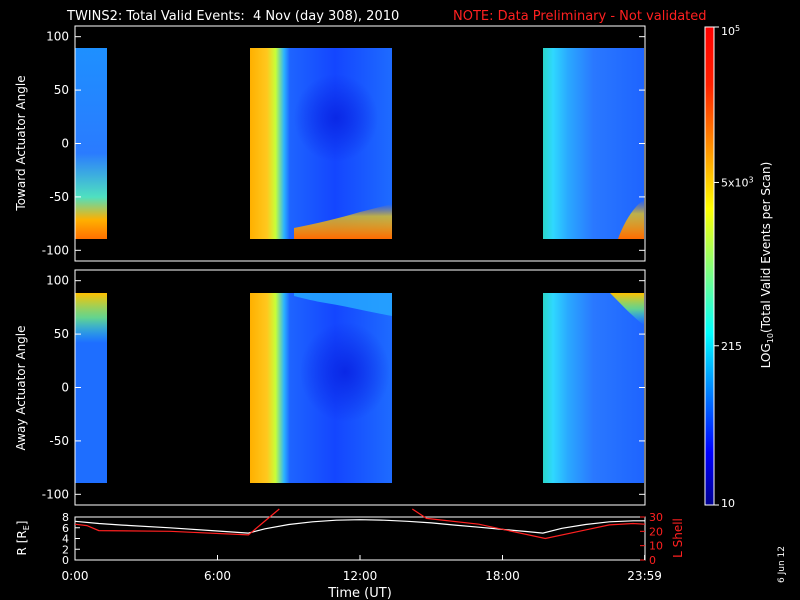 The height and width of the screenshot is (600, 800). What do you see at coordinates (75, 576) in the screenshot?
I see `time-tick-label: 0:00` at bounding box center [75, 576].